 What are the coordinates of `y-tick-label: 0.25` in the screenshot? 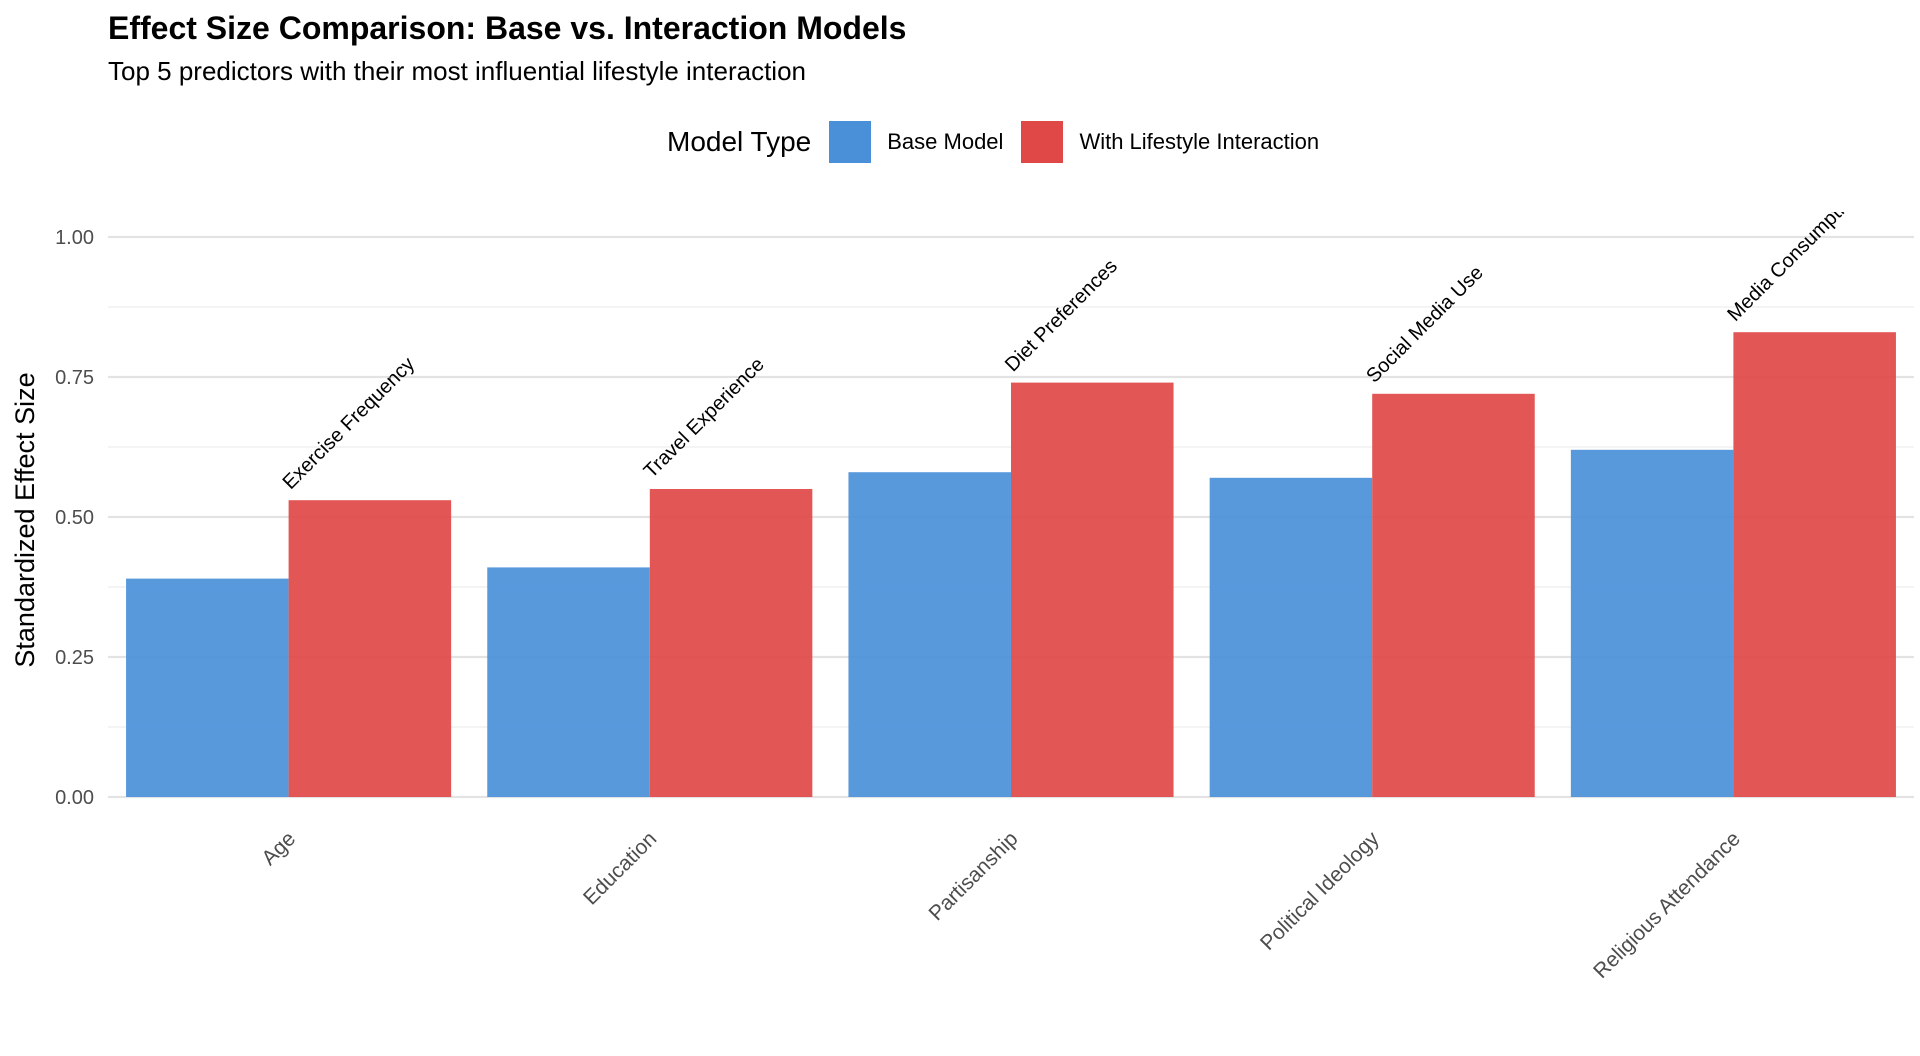 It's located at (74, 658).